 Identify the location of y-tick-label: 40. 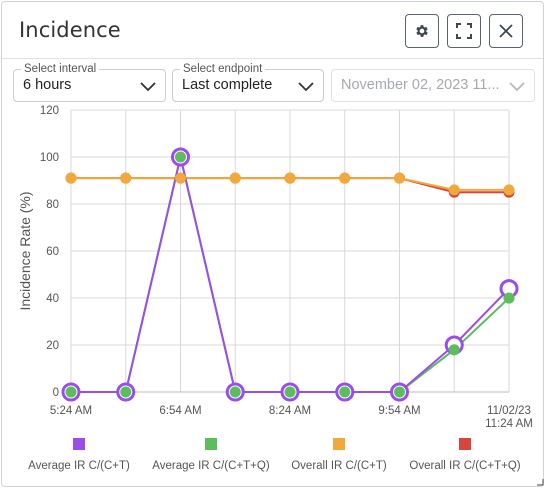
(52, 299).